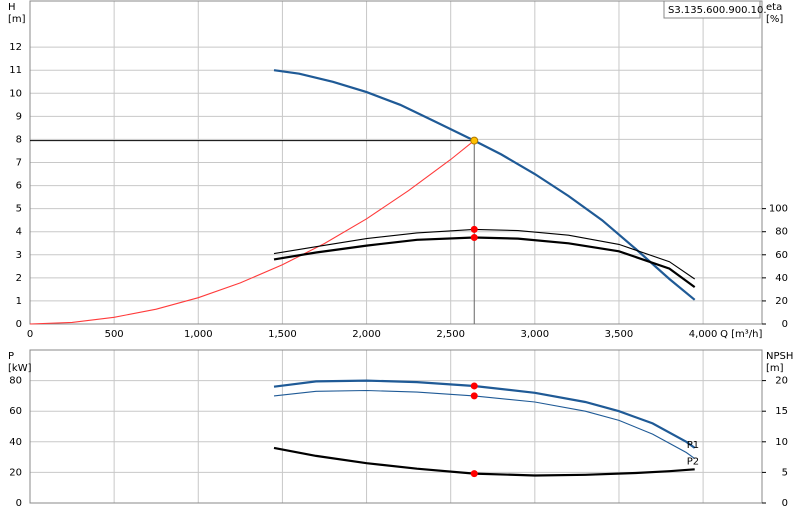 The image size is (800, 520). I want to click on y-axis-label: H, so click(12, 7).